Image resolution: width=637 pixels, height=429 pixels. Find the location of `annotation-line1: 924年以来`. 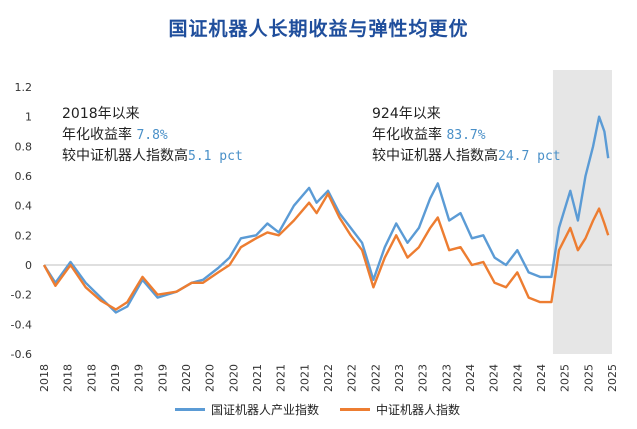

annotation-line1: 924年以来 is located at coordinates (406, 114).